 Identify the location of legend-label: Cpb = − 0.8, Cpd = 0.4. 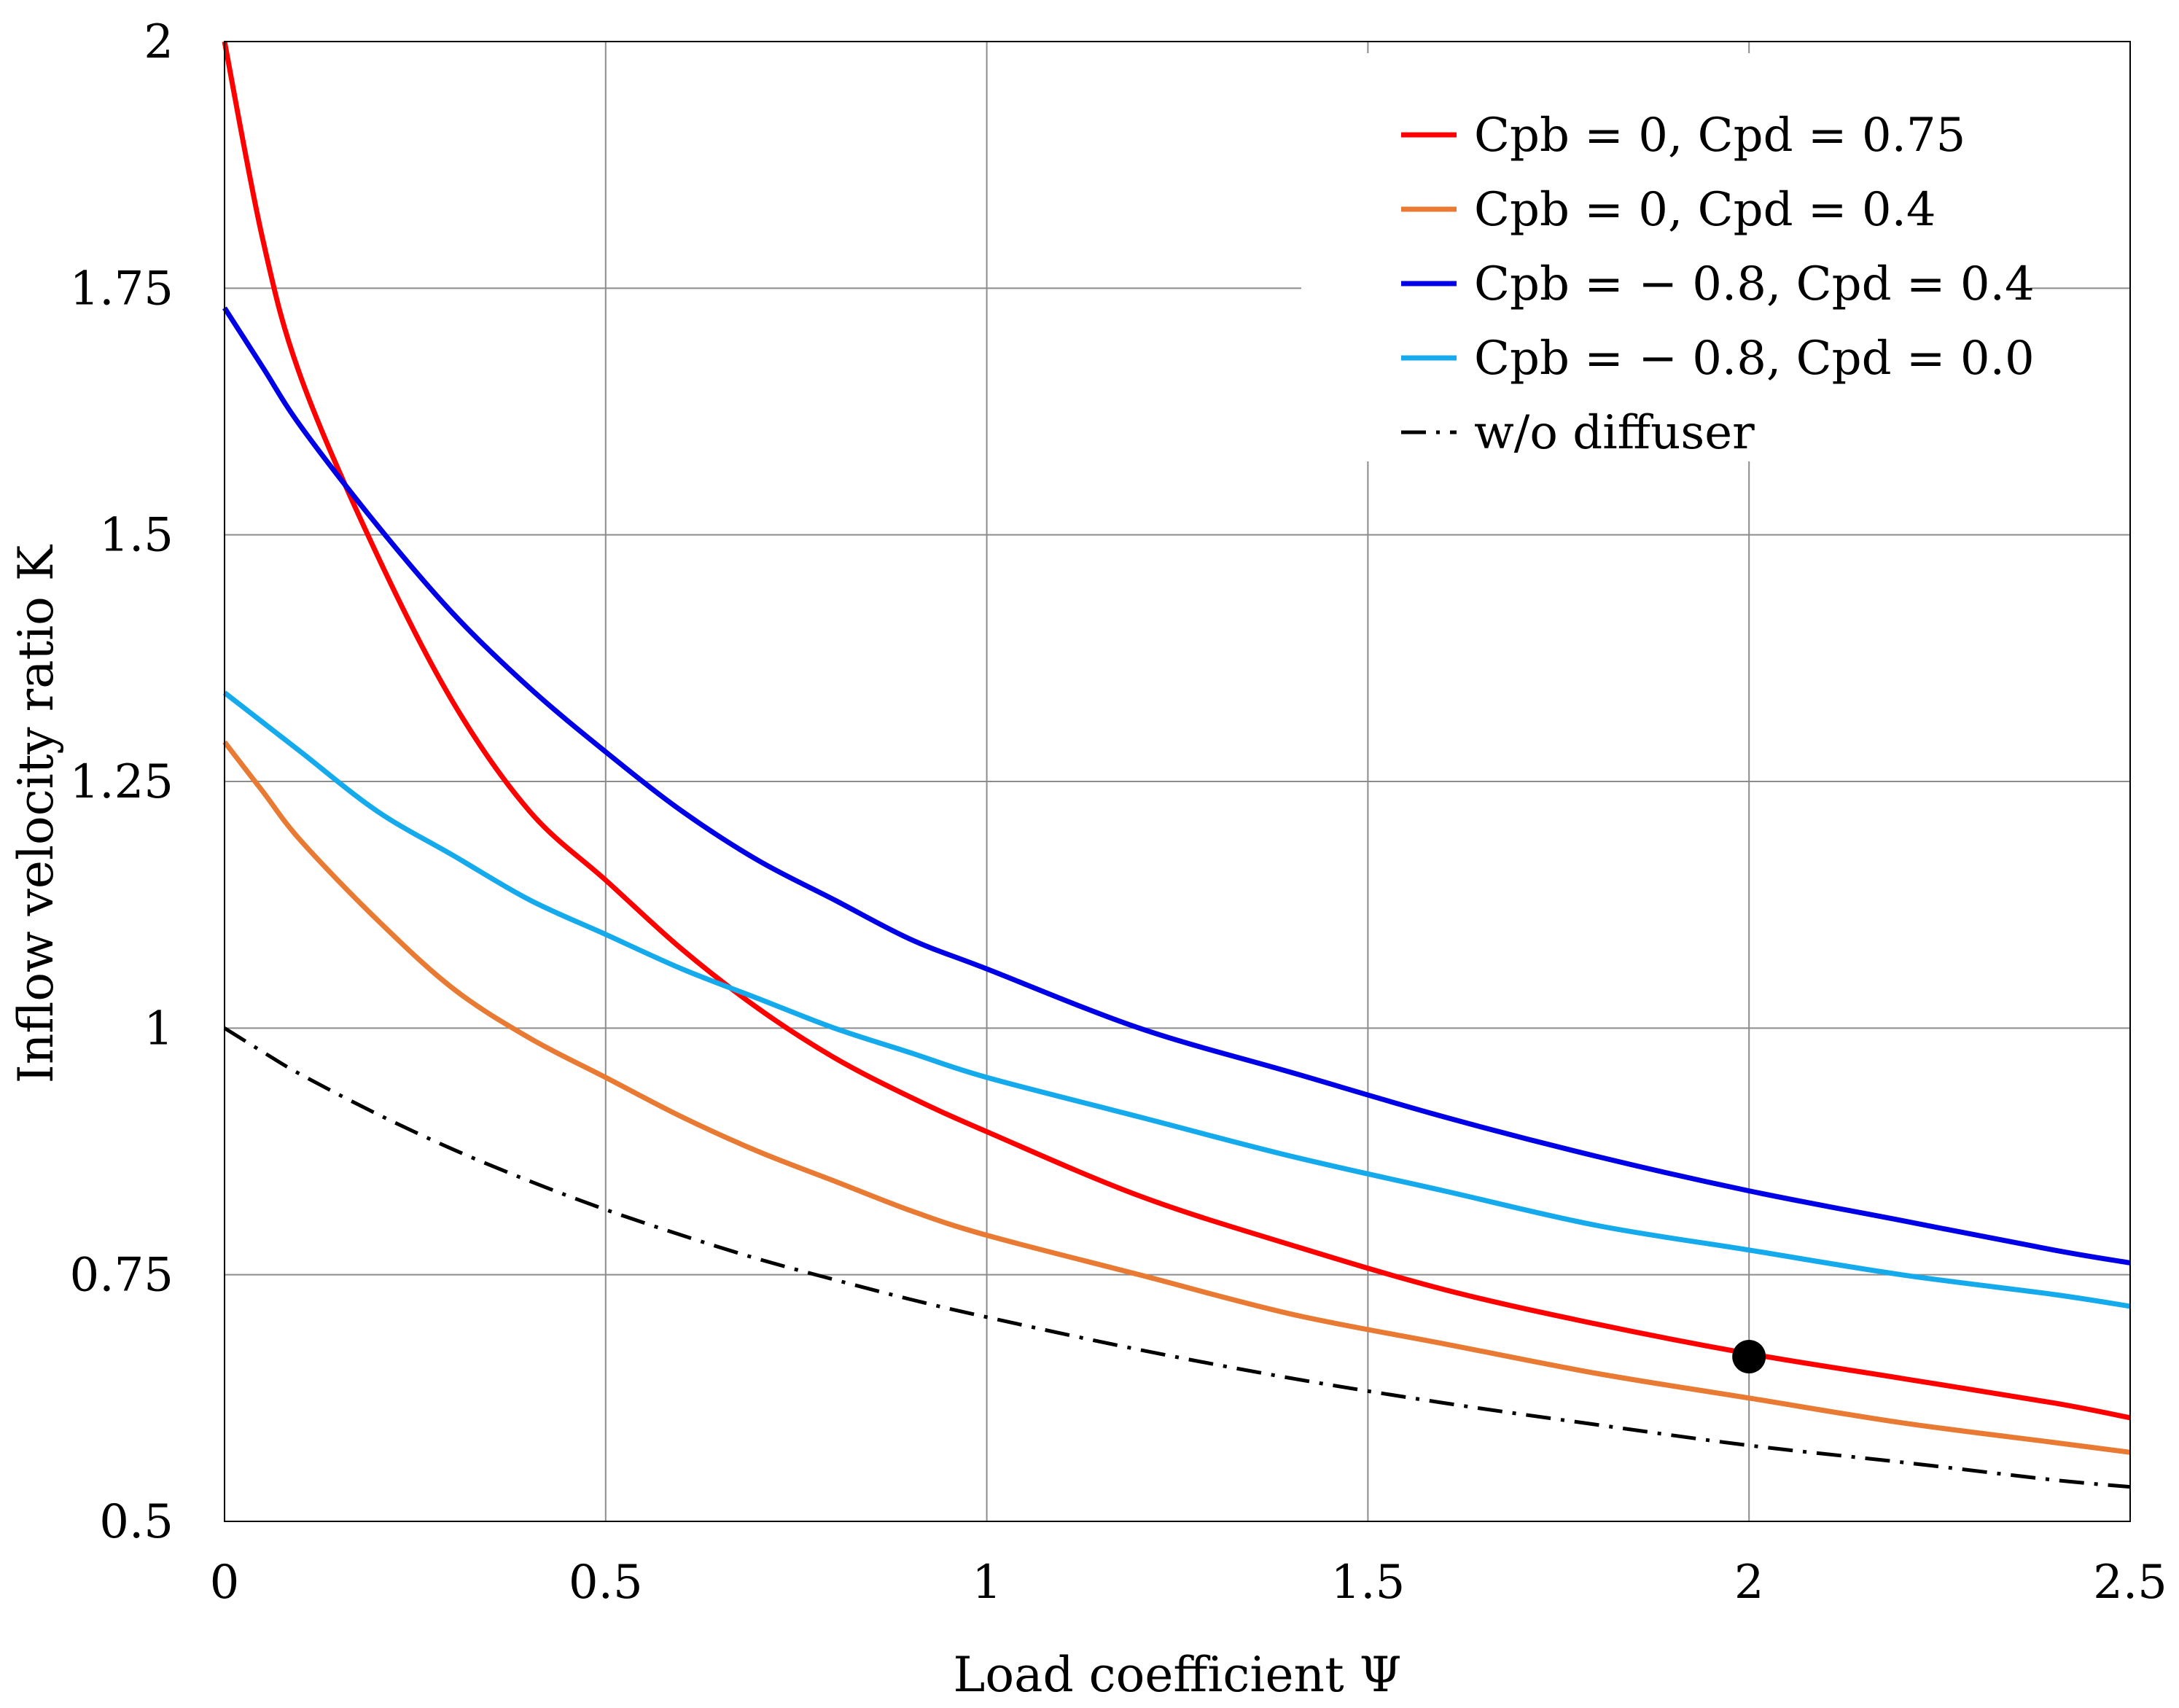
(1754, 284).